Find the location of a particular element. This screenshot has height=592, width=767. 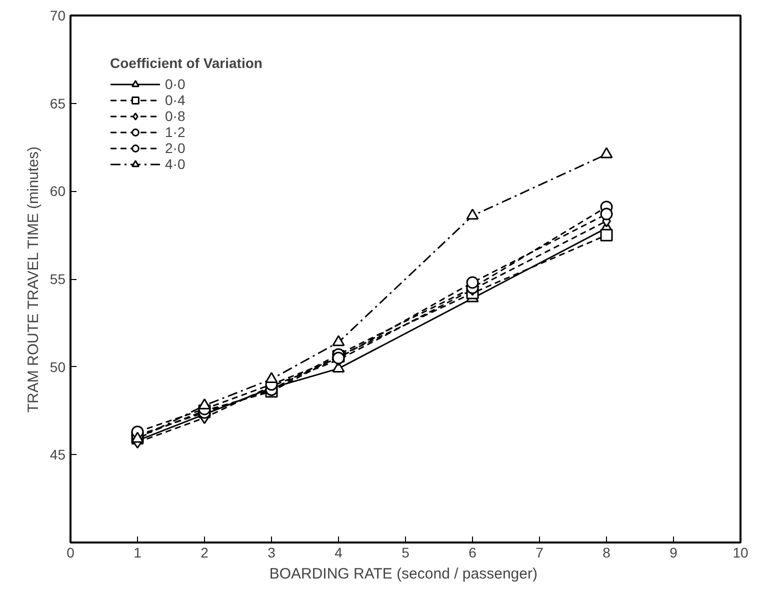

legend-label: 1·2 is located at coordinates (175, 132).